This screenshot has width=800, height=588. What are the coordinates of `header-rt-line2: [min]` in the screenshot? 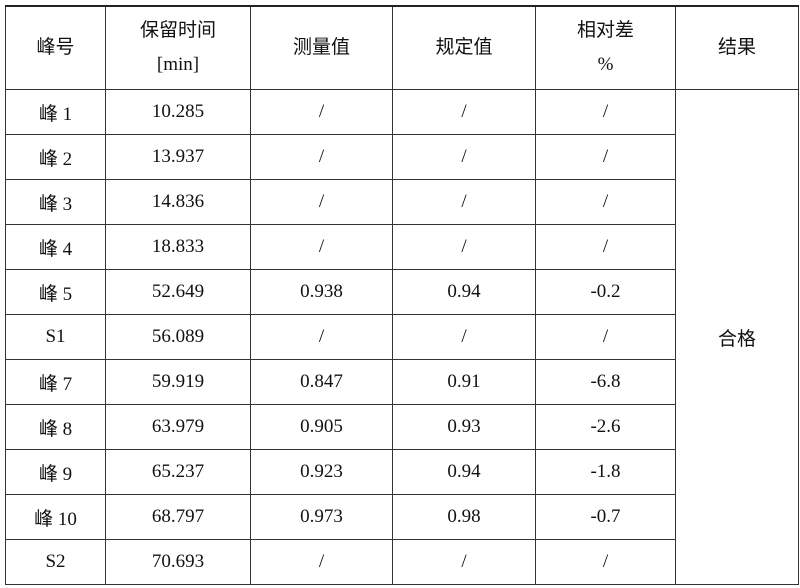 It's located at (178, 64).